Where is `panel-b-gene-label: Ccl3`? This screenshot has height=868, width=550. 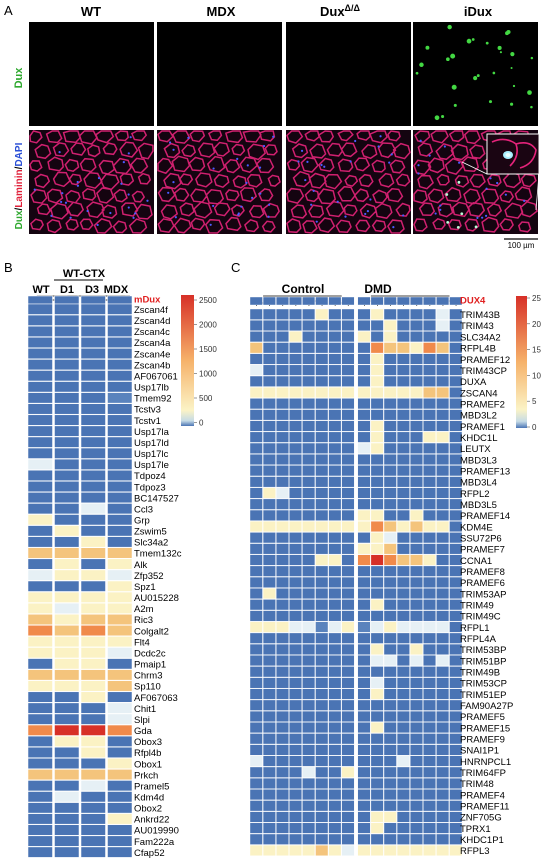
panel-b-gene-label: Ccl3 is located at coordinates (143, 509).